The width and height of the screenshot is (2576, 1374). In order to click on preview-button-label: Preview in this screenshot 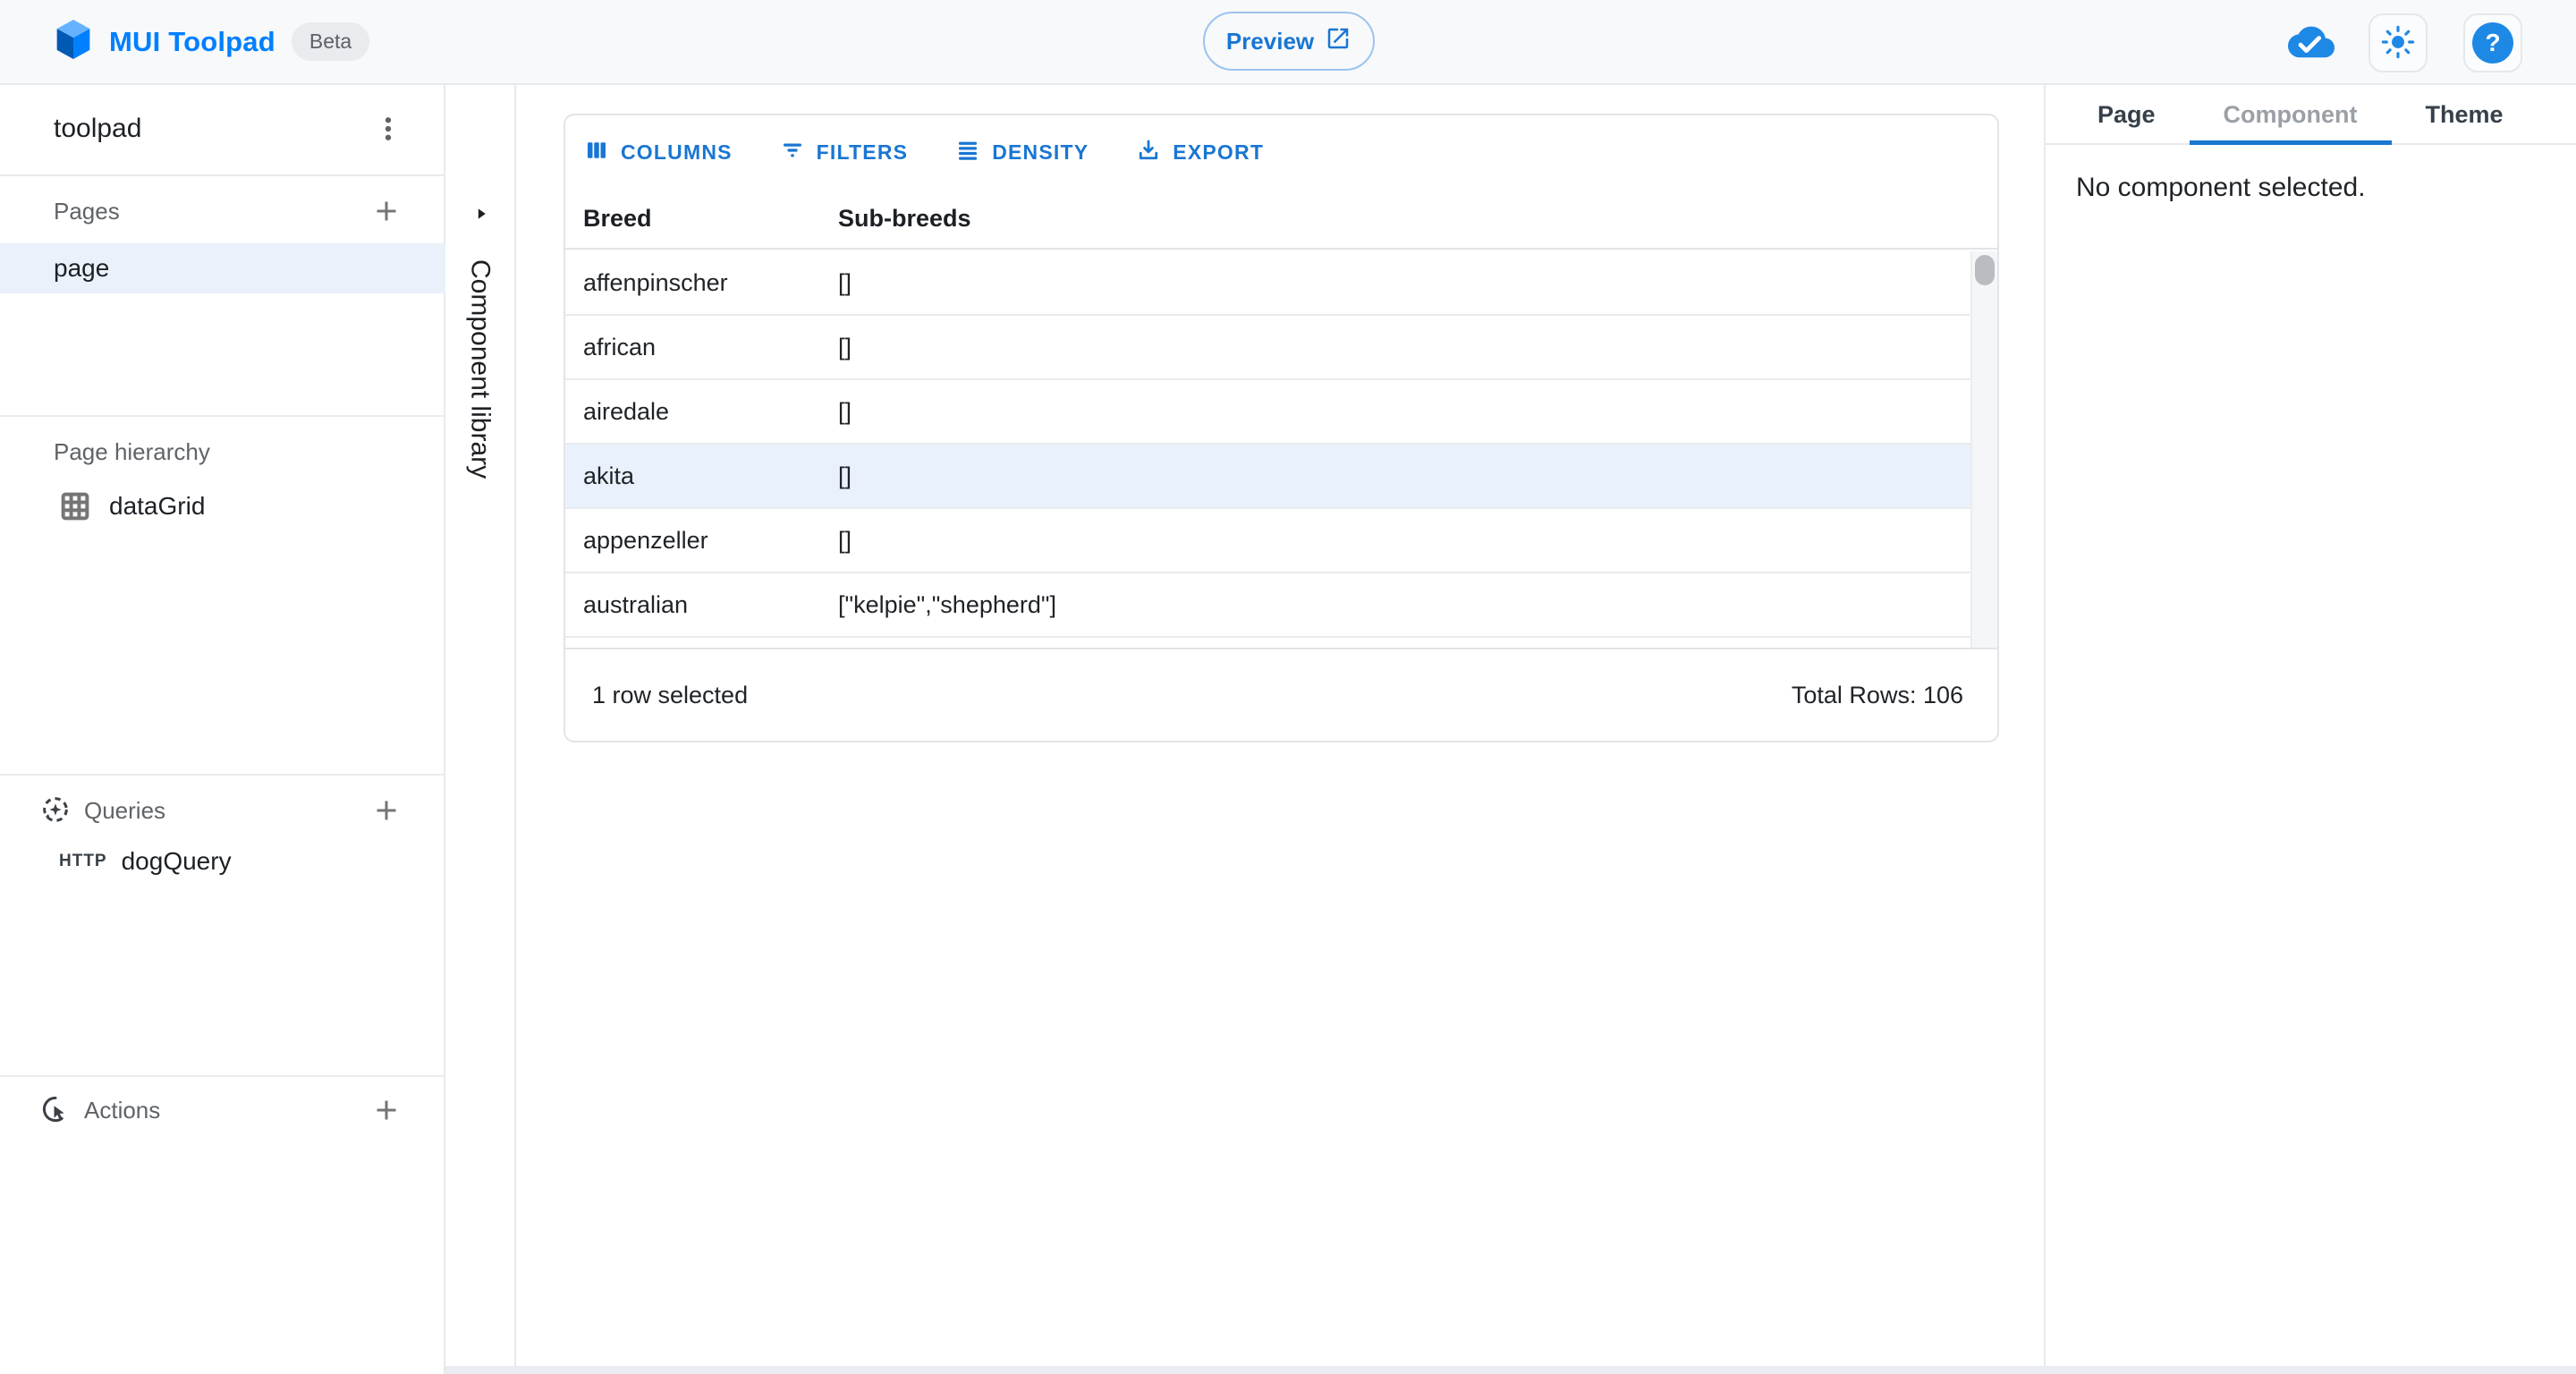, I will do `click(1270, 41)`.